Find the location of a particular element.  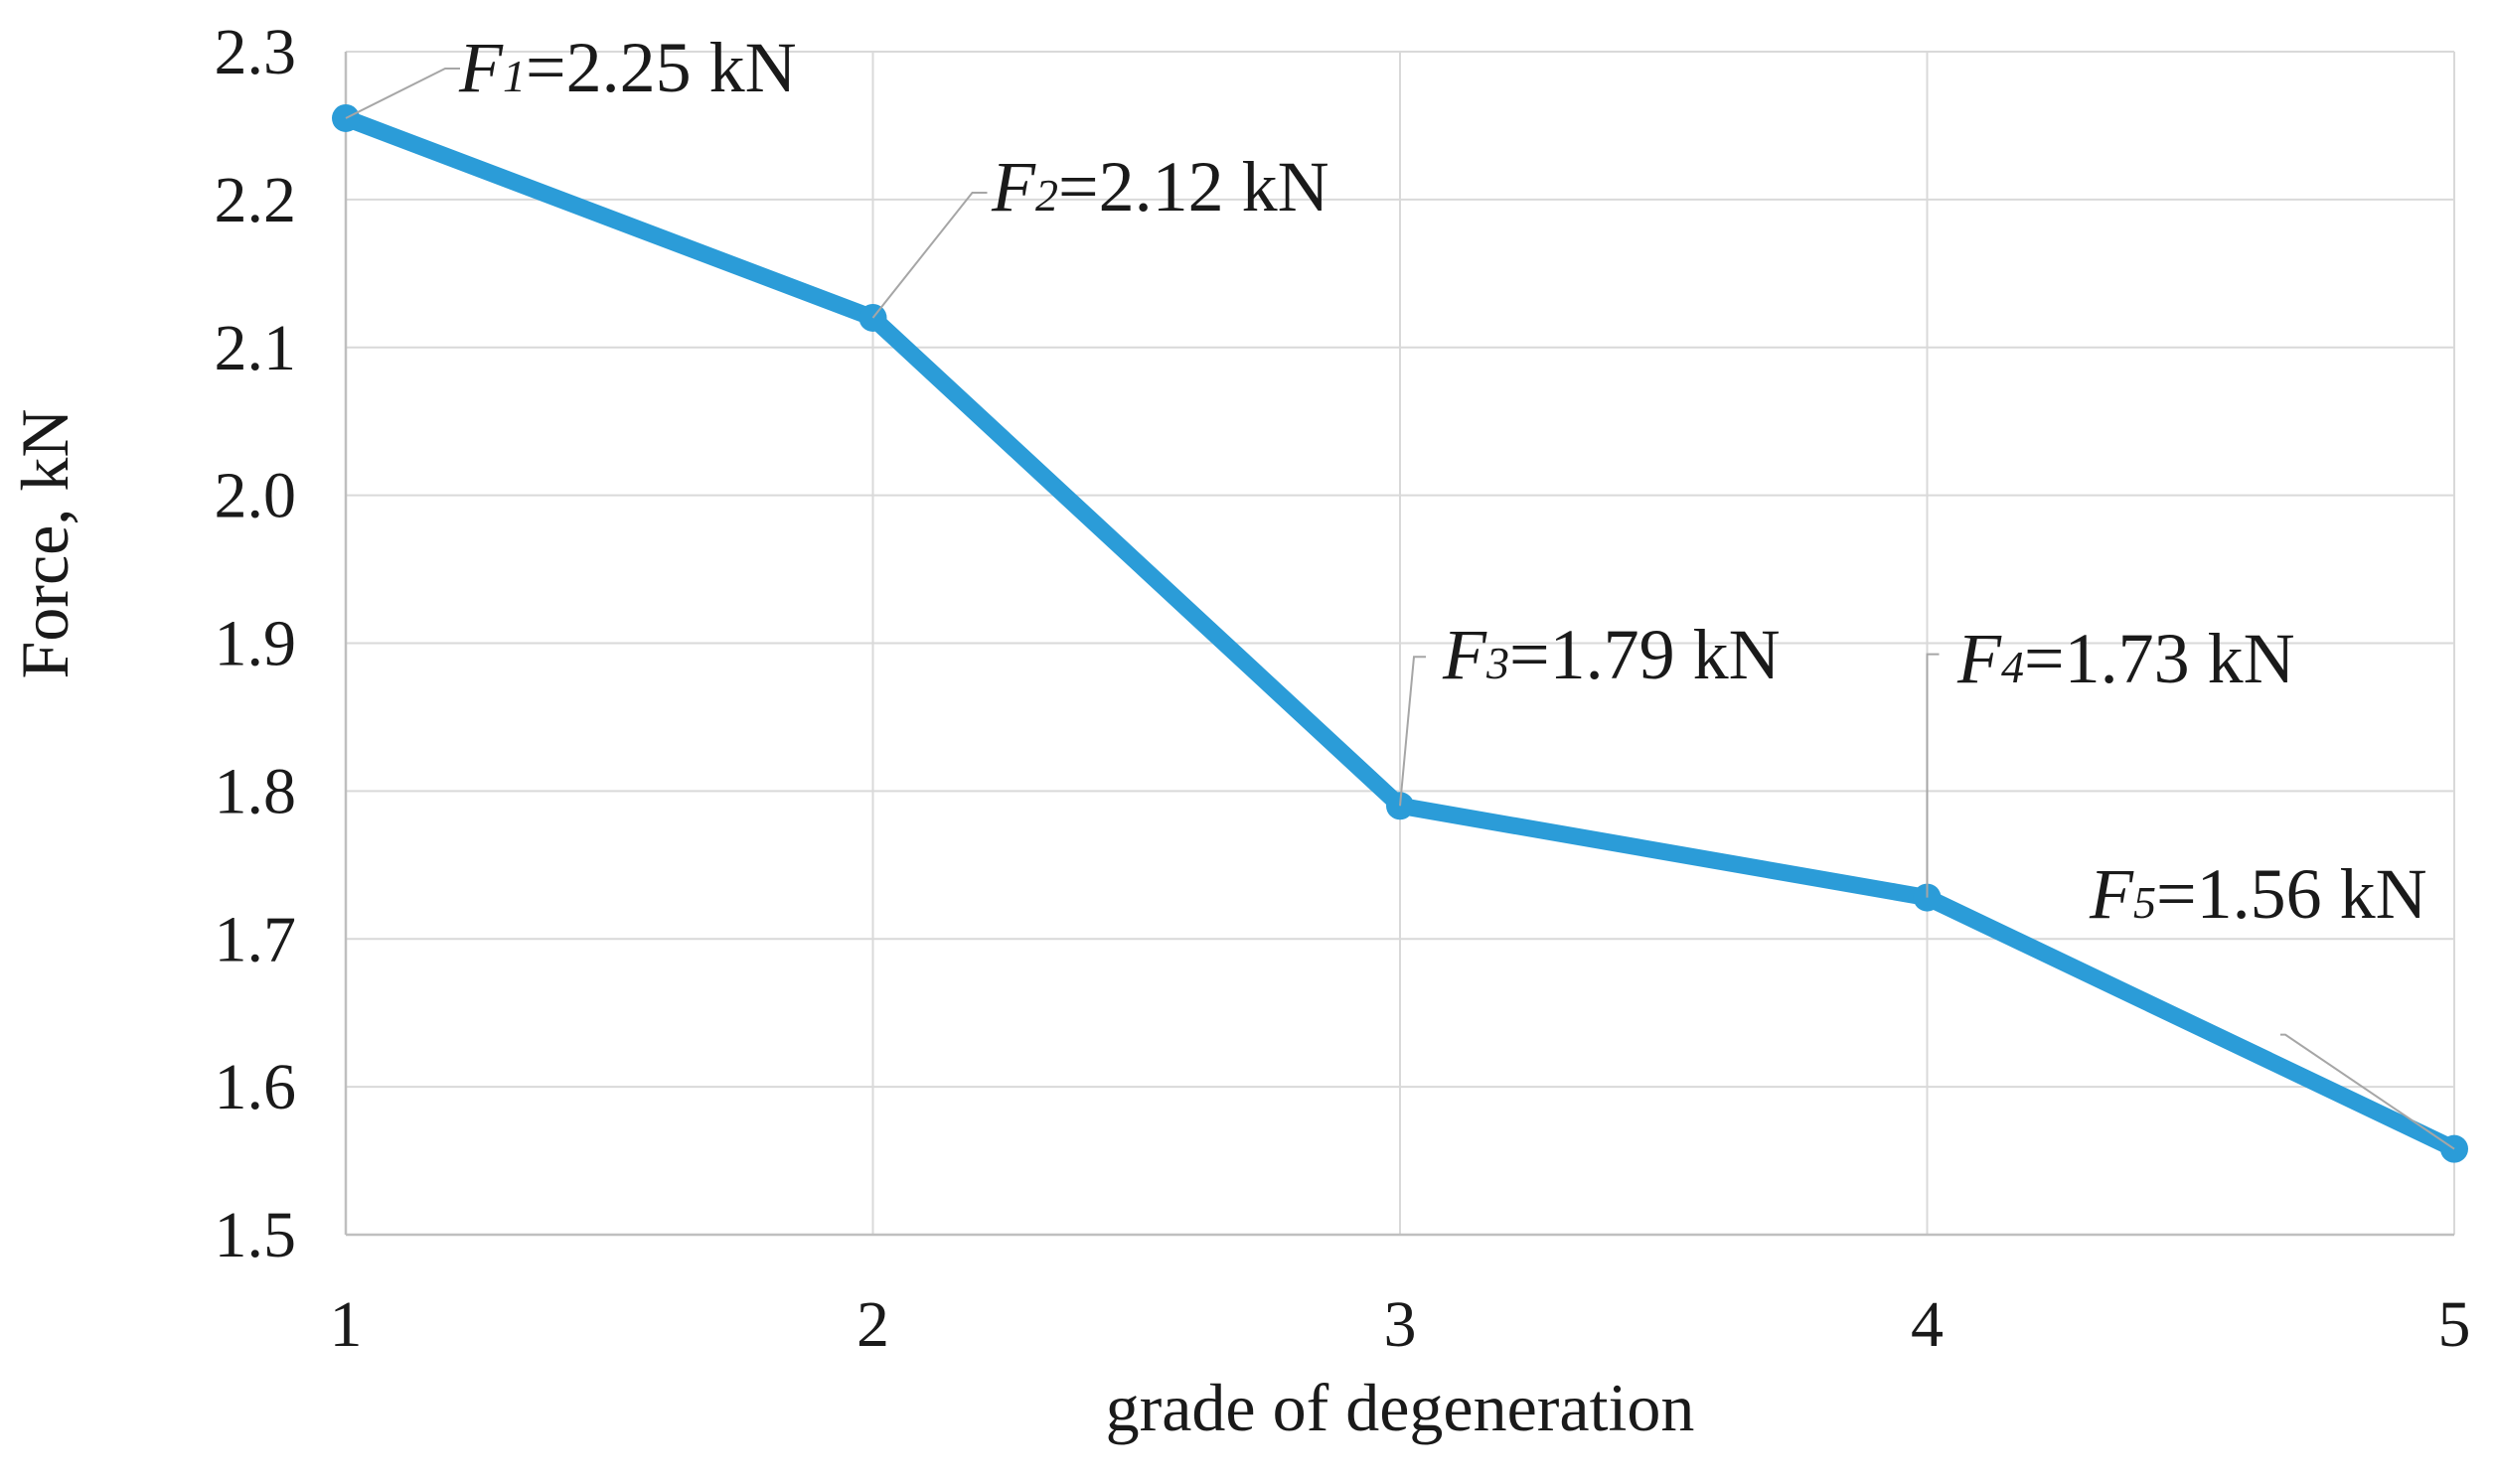

y-tick-label: 1.8 is located at coordinates (256, 791).